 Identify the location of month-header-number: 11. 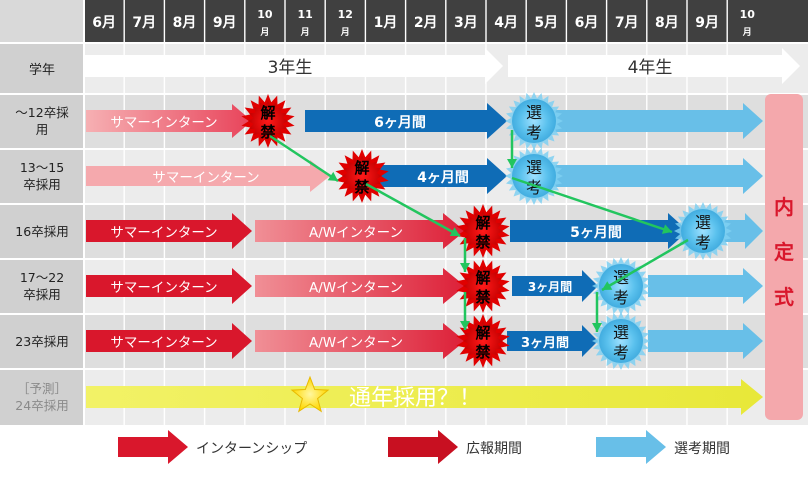
(304, 14).